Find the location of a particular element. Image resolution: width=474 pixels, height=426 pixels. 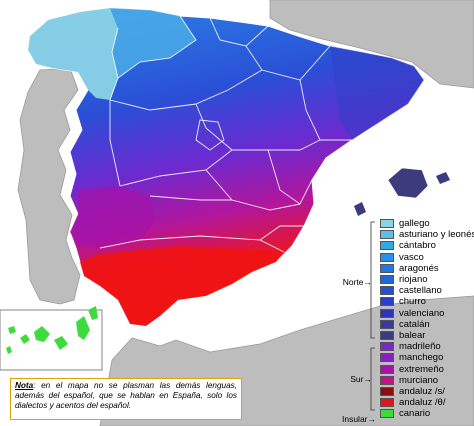

legend-label: valenciano is located at coordinates (422, 313).